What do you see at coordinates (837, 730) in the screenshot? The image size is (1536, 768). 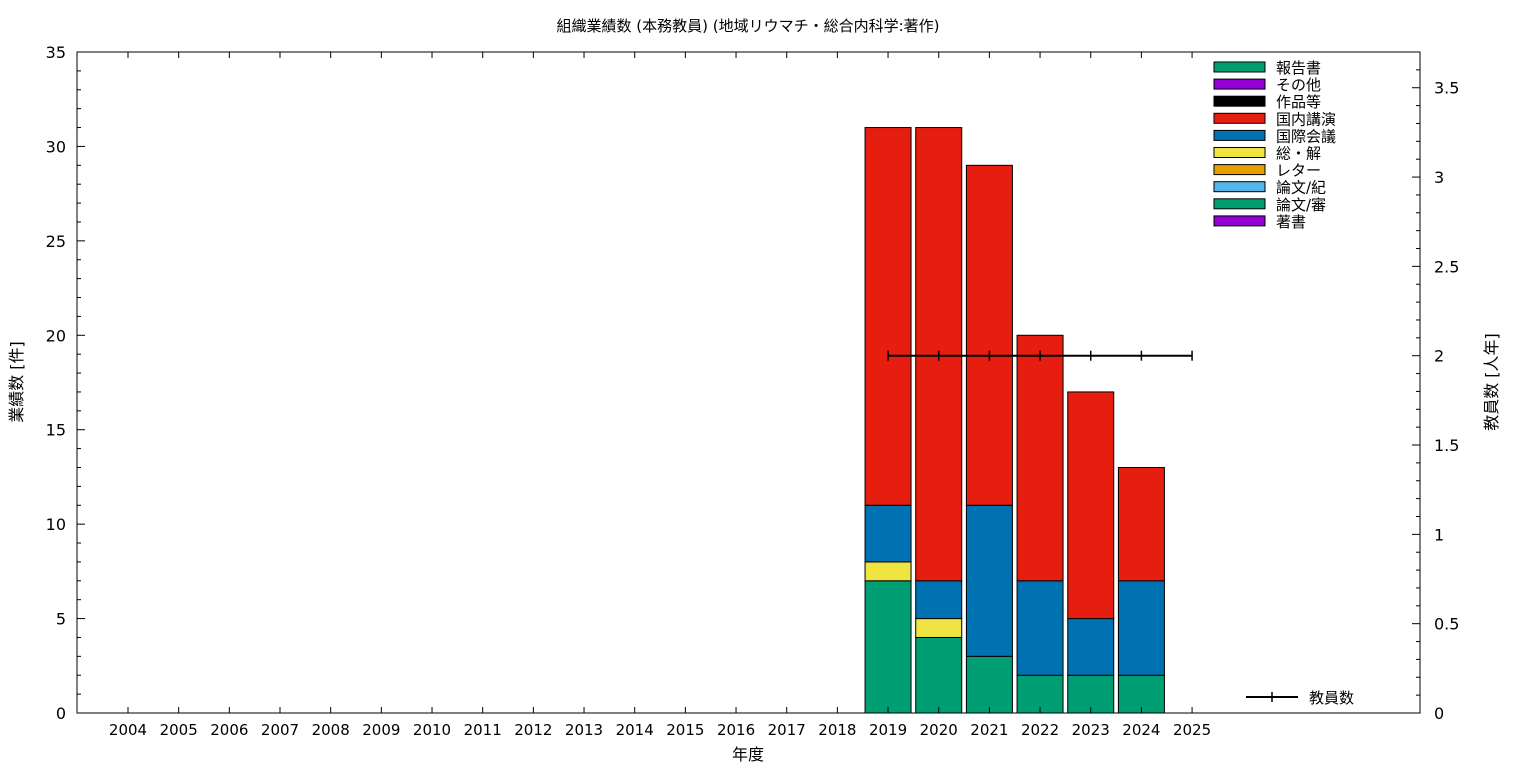 I see `x-tick-label: 2018` at bounding box center [837, 730].